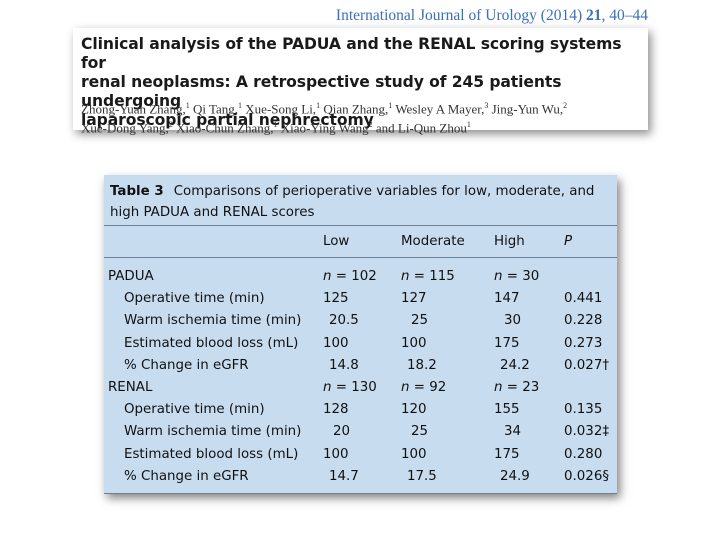 This screenshot has height=540, width=720. Describe the element at coordinates (428, 276) in the screenshot. I see `sample-size-cell: n = 115` at that location.